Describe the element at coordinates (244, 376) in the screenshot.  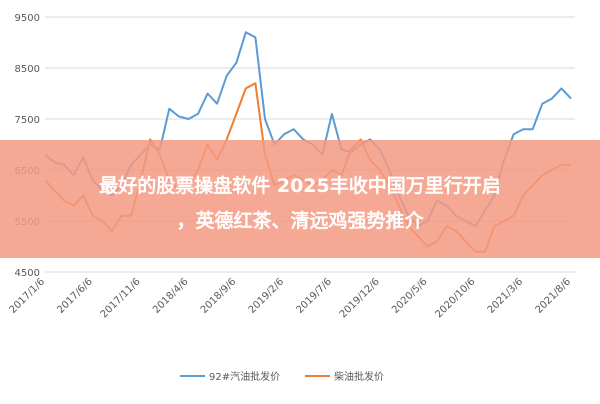
I see `legend-label: 92#汽油批发价` at that location.